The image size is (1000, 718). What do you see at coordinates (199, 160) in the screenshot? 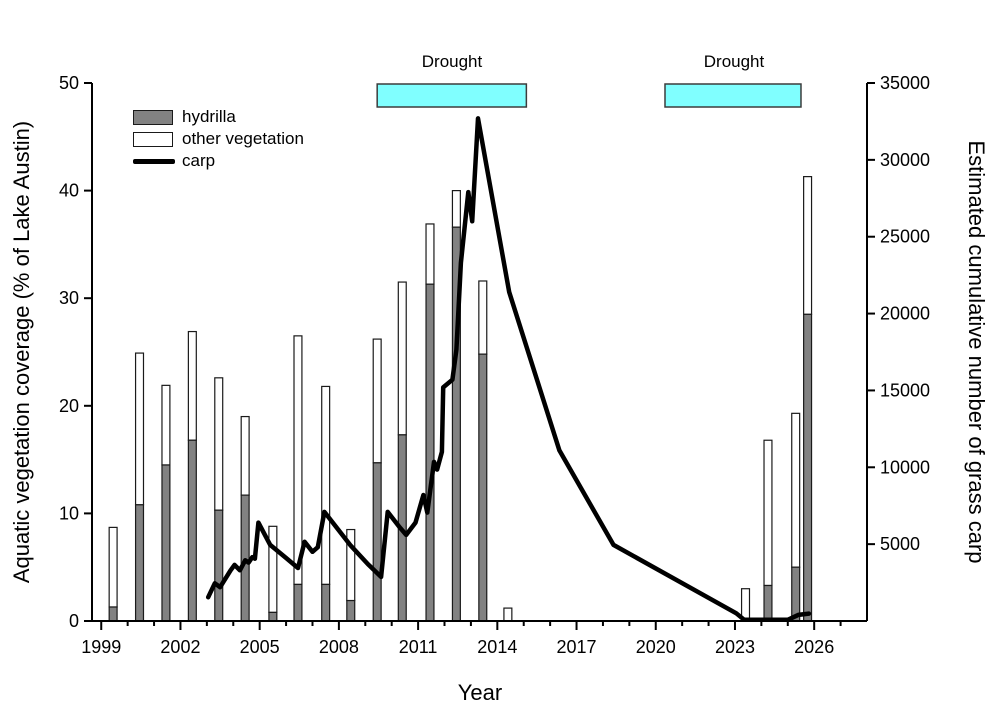
I see `legend-label-carp: carp` at bounding box center [199, 160].